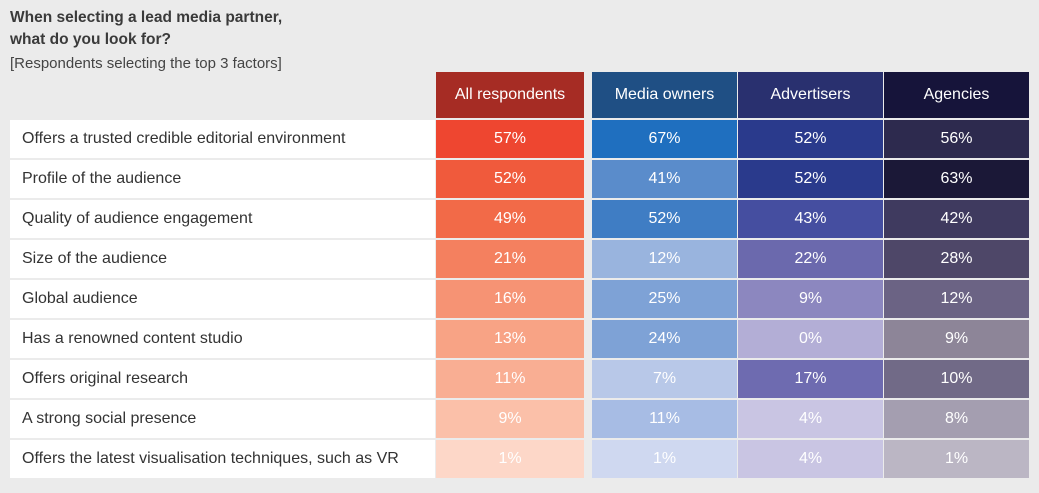 The image size is (1039, 493). I want to click on title-line-1: When selecting a lead media partner,, so click(146, 17).